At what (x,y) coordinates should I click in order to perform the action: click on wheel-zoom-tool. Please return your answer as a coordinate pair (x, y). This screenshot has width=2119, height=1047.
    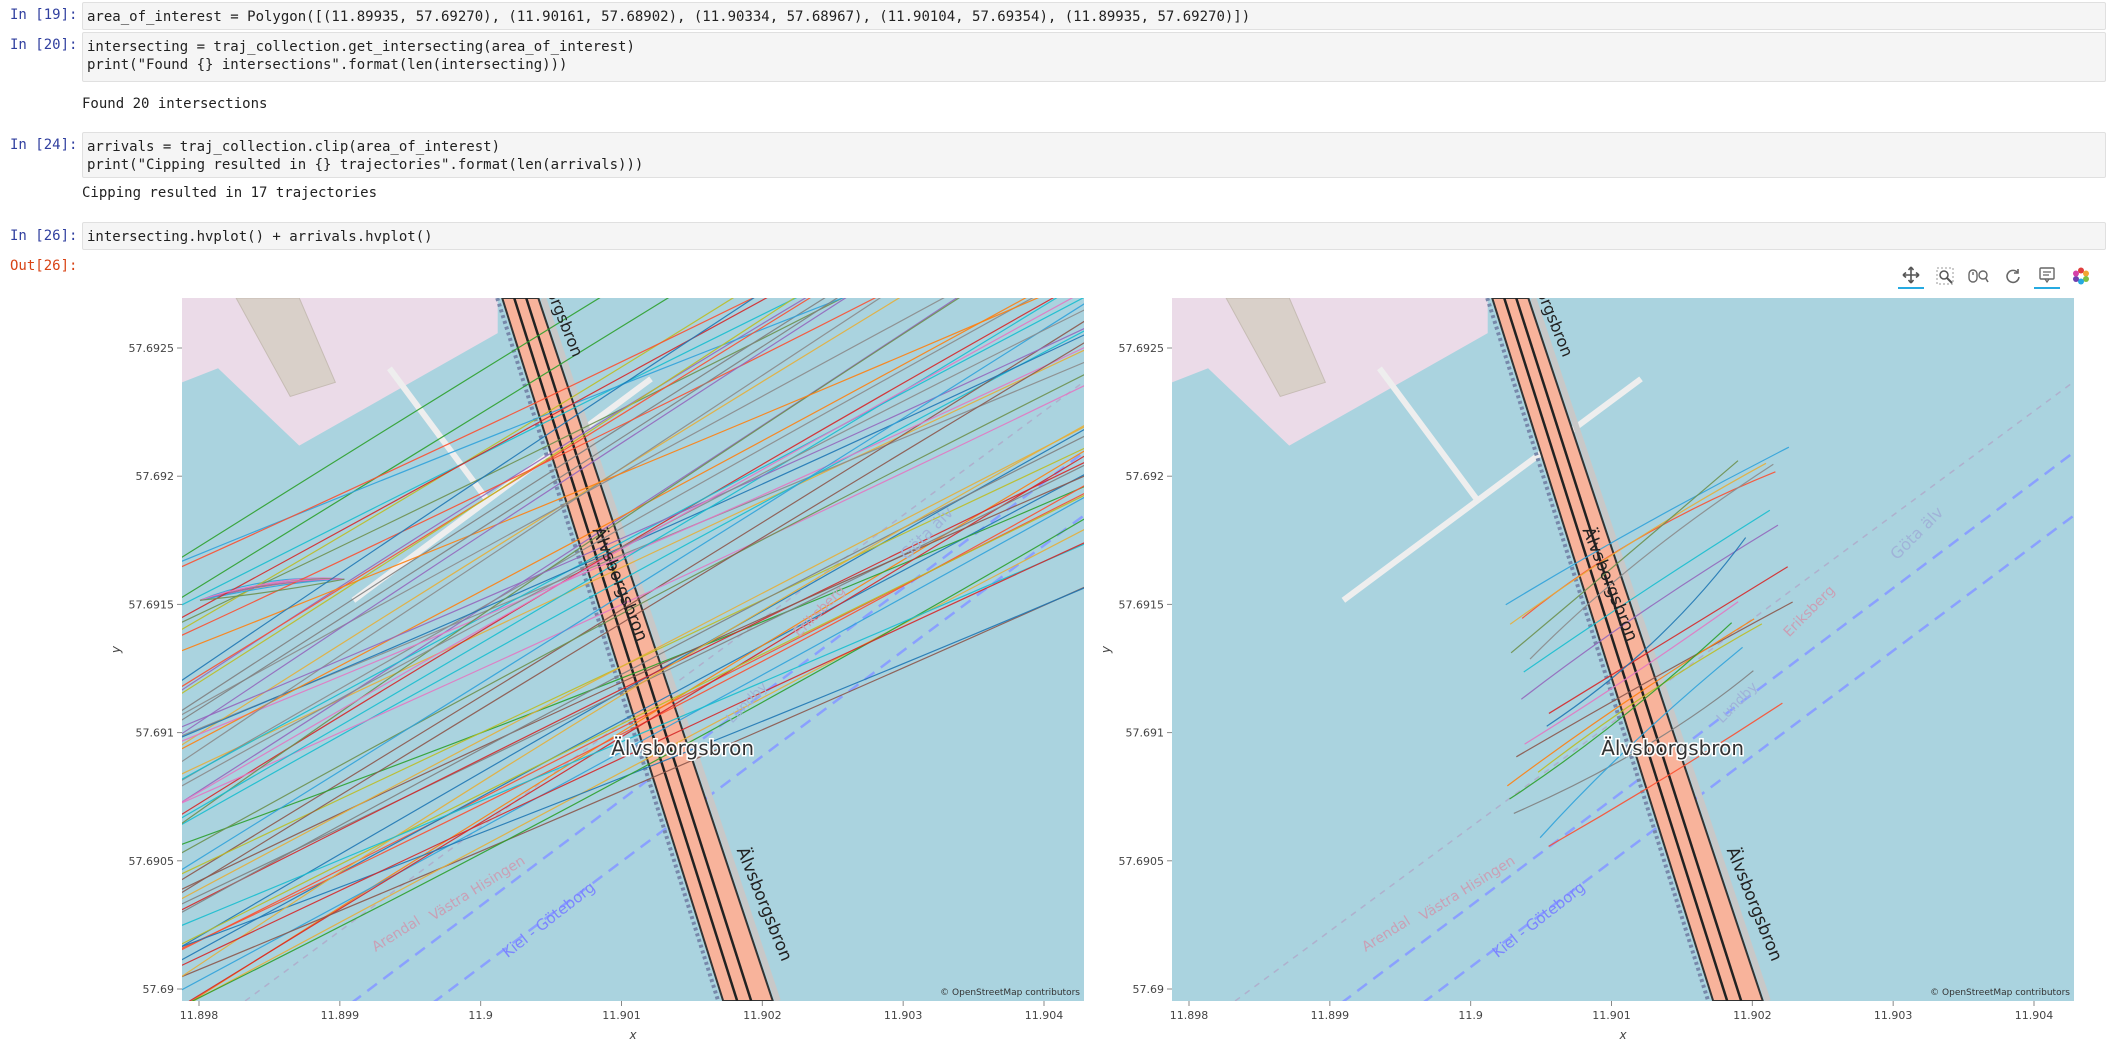
    Looking at the image, I should click on (1979, 276).